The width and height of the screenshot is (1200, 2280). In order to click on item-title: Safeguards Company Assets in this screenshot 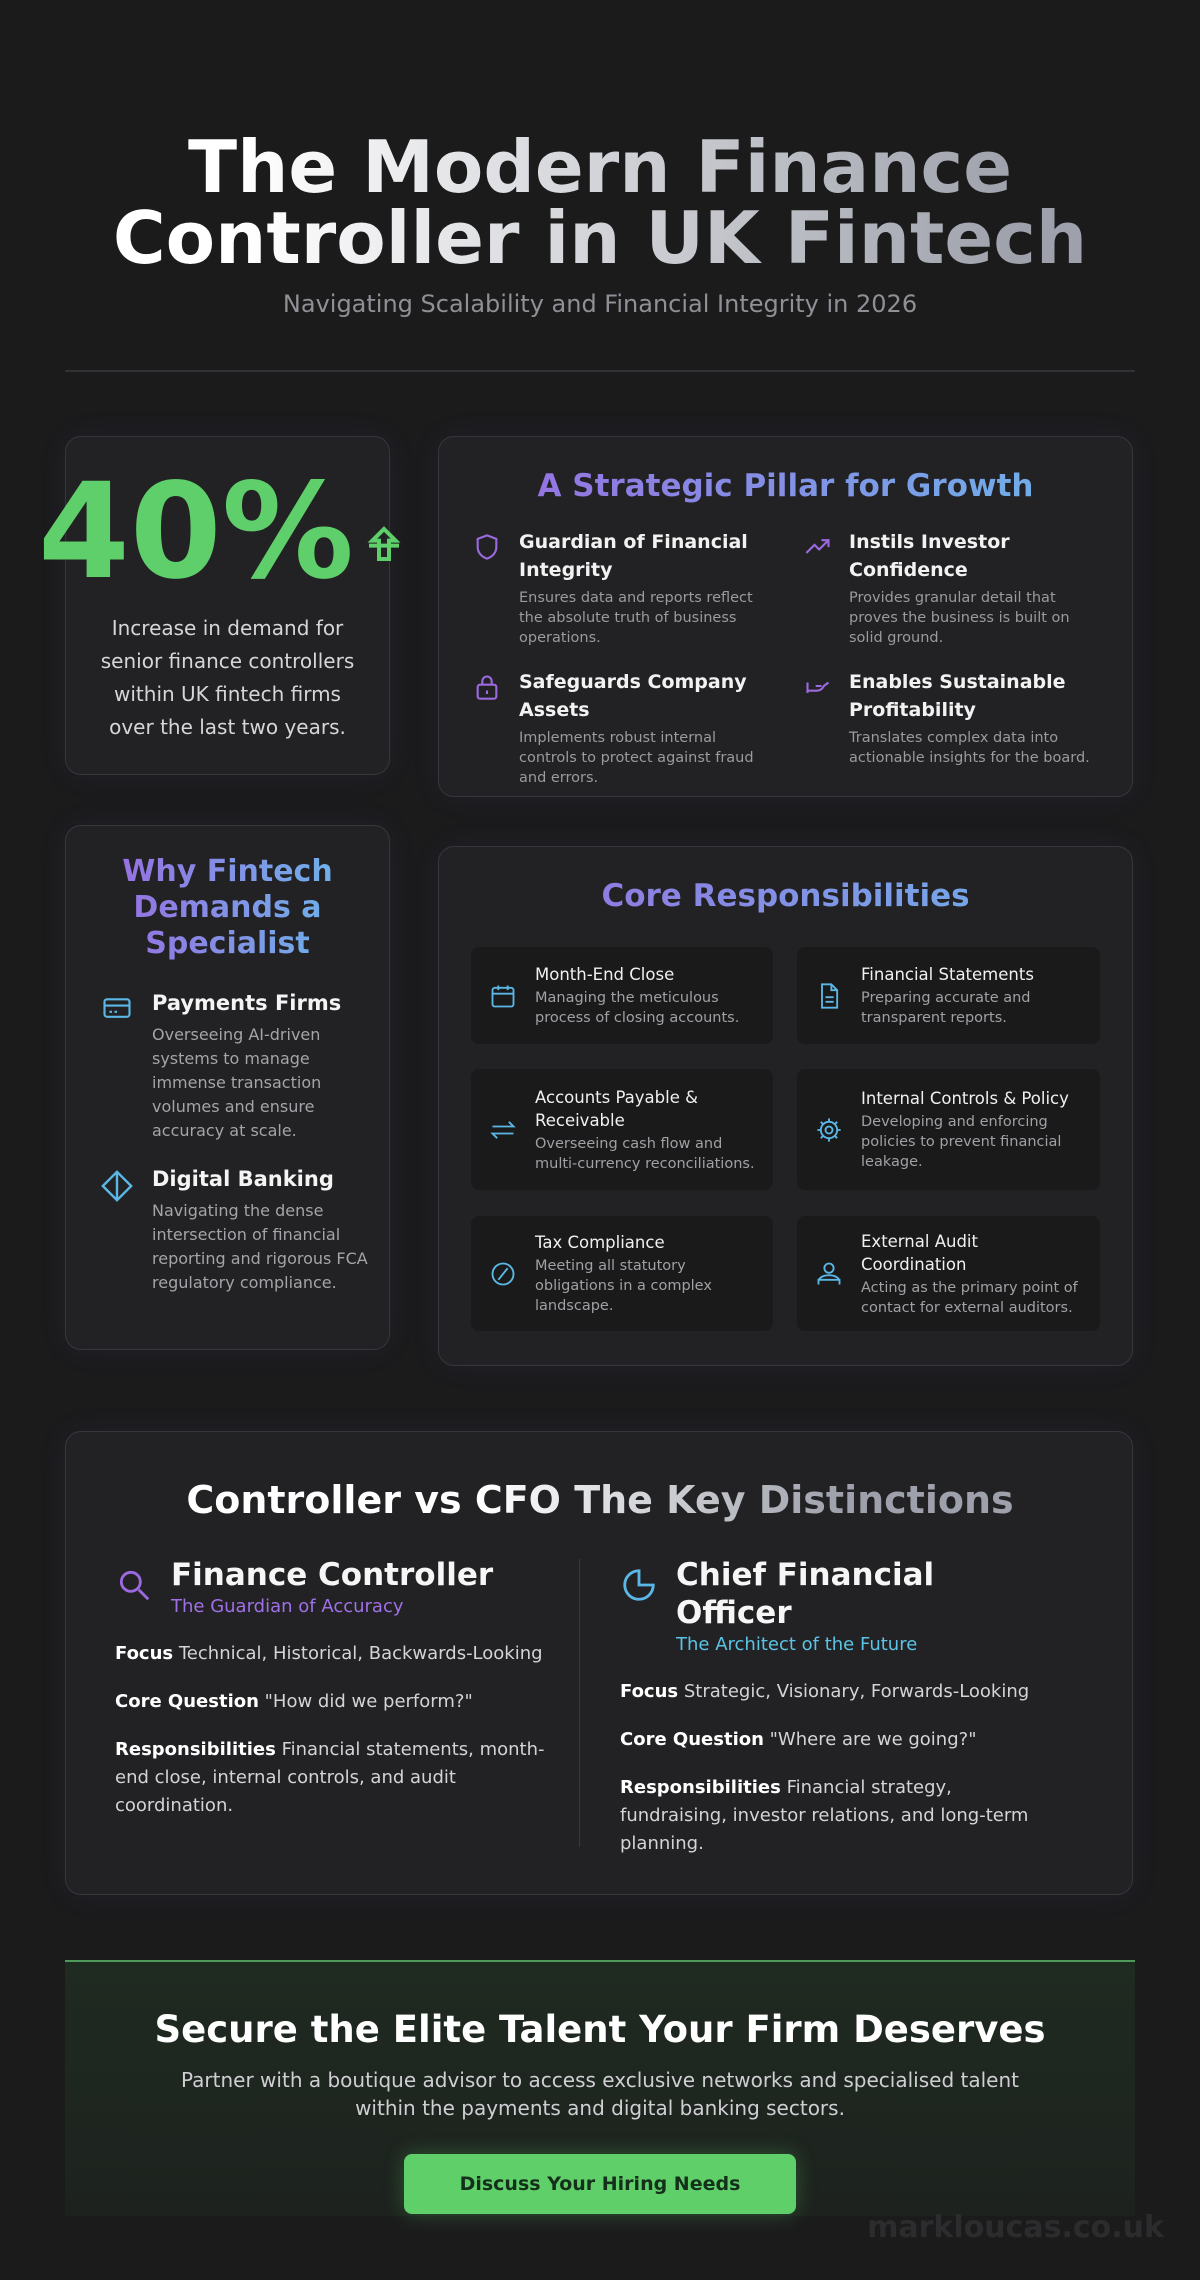, I will do `click(633, 696)`.